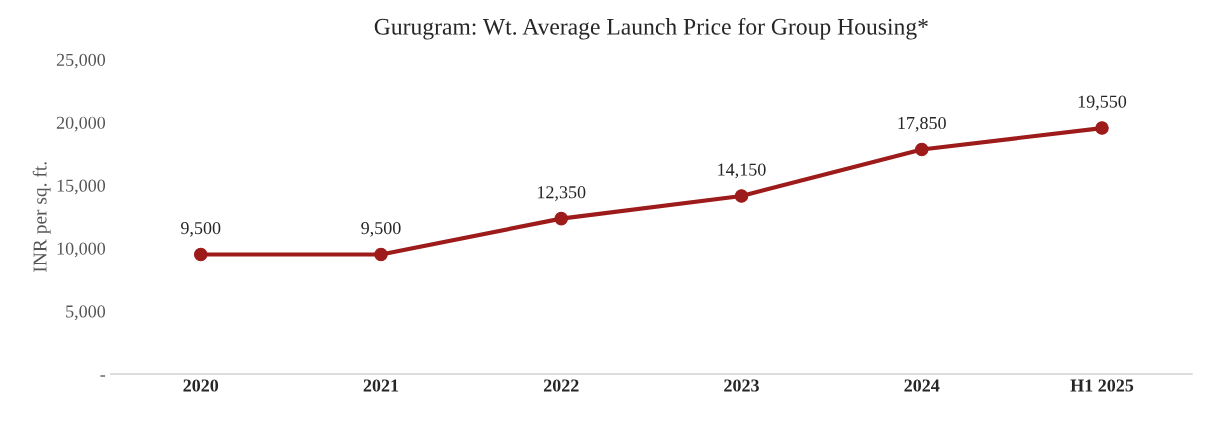 The width and height of the screenshot is (1229, 425). I want to click on y-axis-title: INR per sq. ft., so click(41, 217).